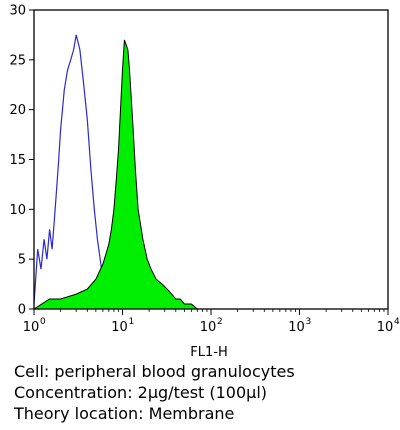  What do you see at coordinates (22, 310) in the screenshot?
I see `y-tick-label: 0` at bounding box center [22, 310].